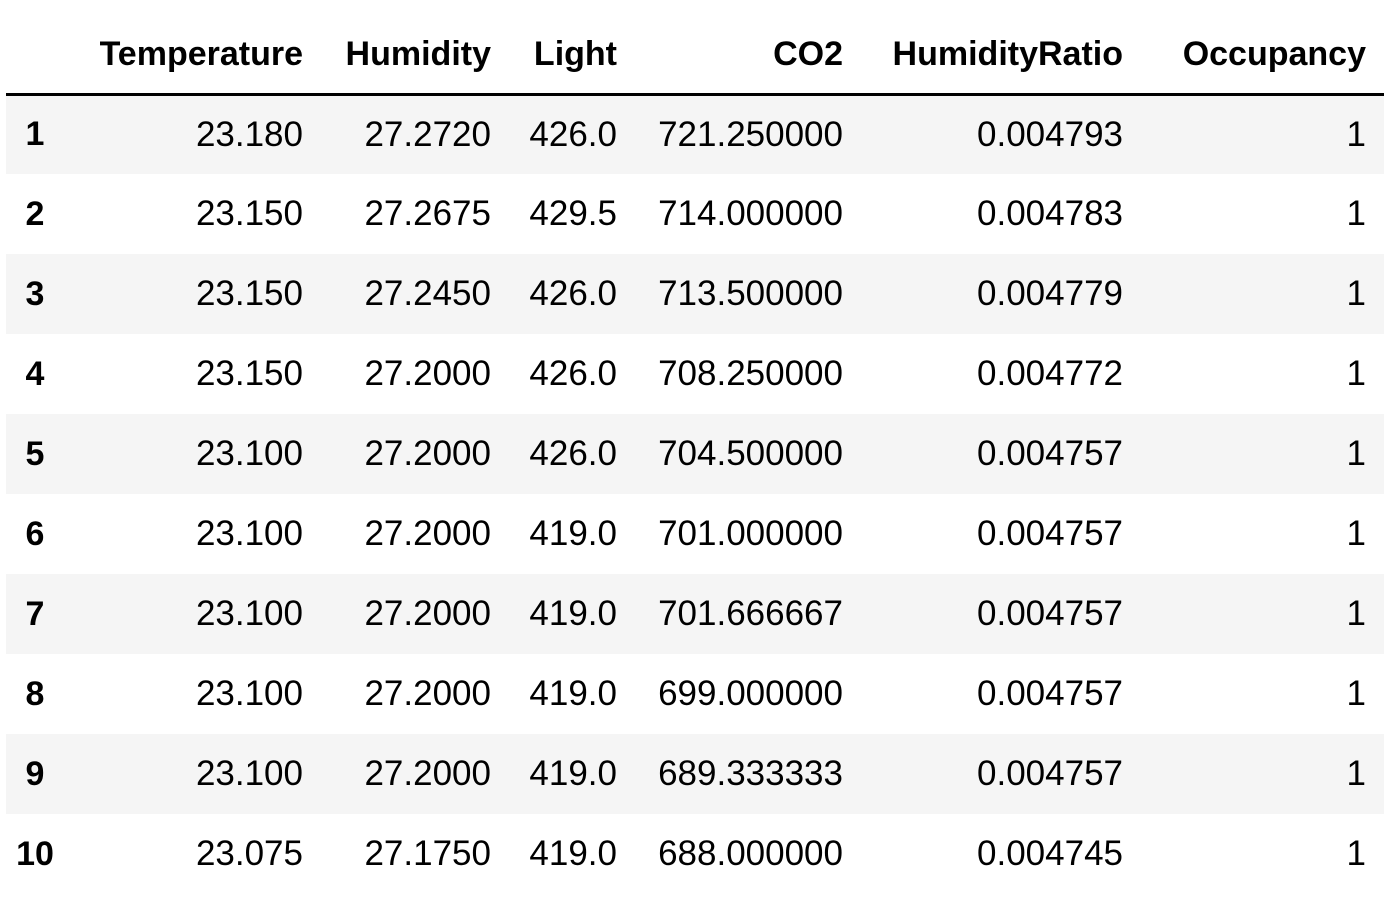  What do you see at coordinates (415, 56) in the screenshot?
I see `column-header-humidity: Humidity` at bounding box center [415, 56].